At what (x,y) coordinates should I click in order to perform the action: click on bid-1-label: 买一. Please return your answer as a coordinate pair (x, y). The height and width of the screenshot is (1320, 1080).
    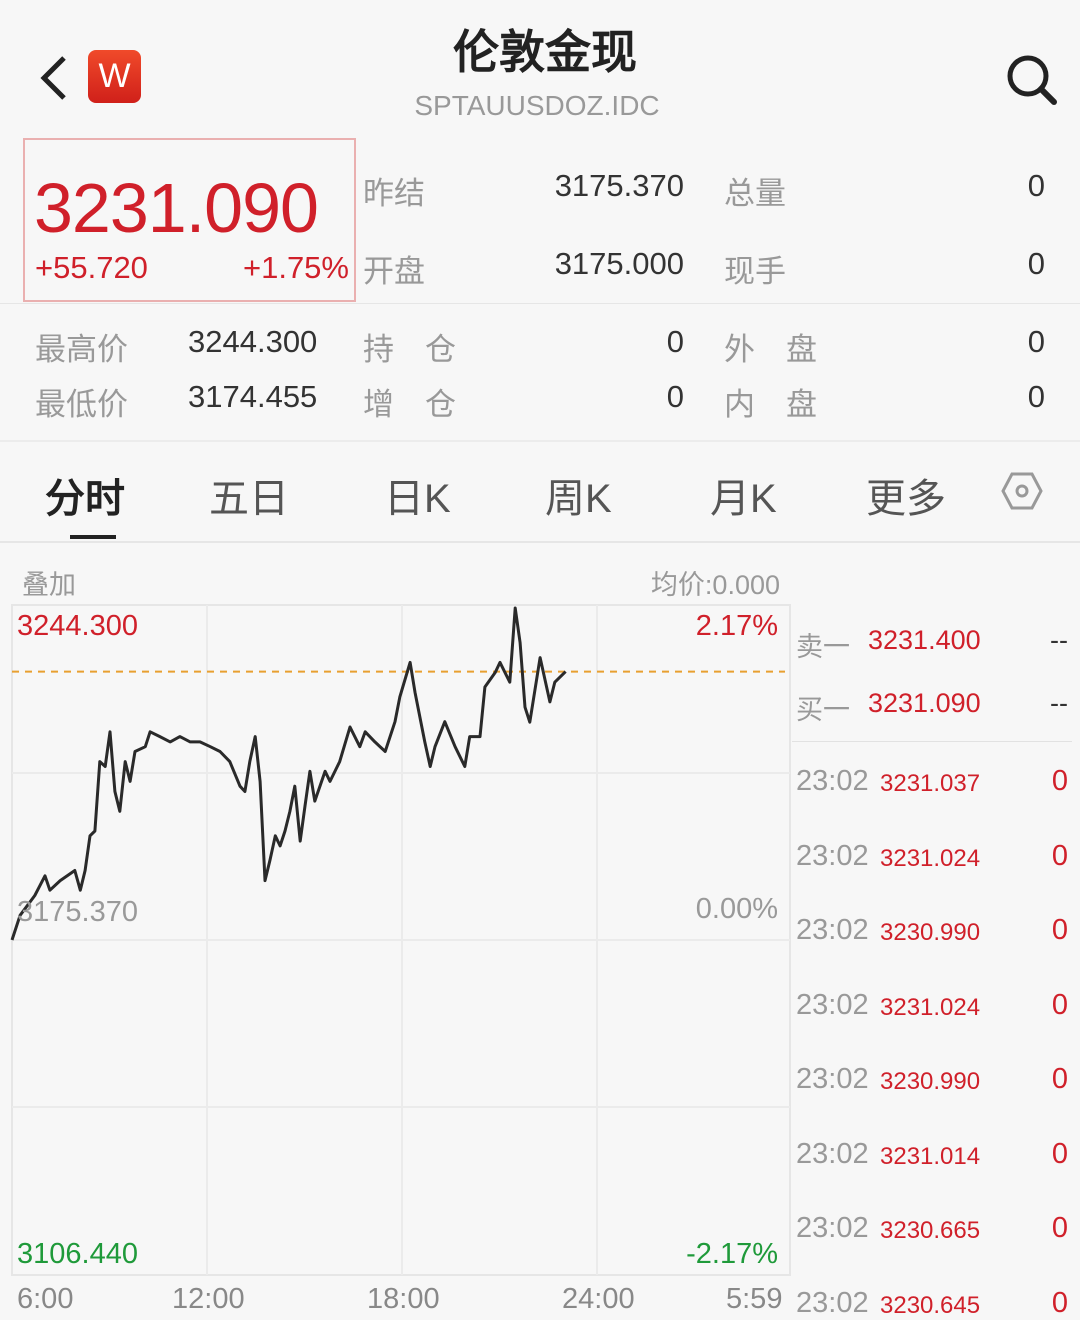
    Looking at the image, I should click on (823, 710).